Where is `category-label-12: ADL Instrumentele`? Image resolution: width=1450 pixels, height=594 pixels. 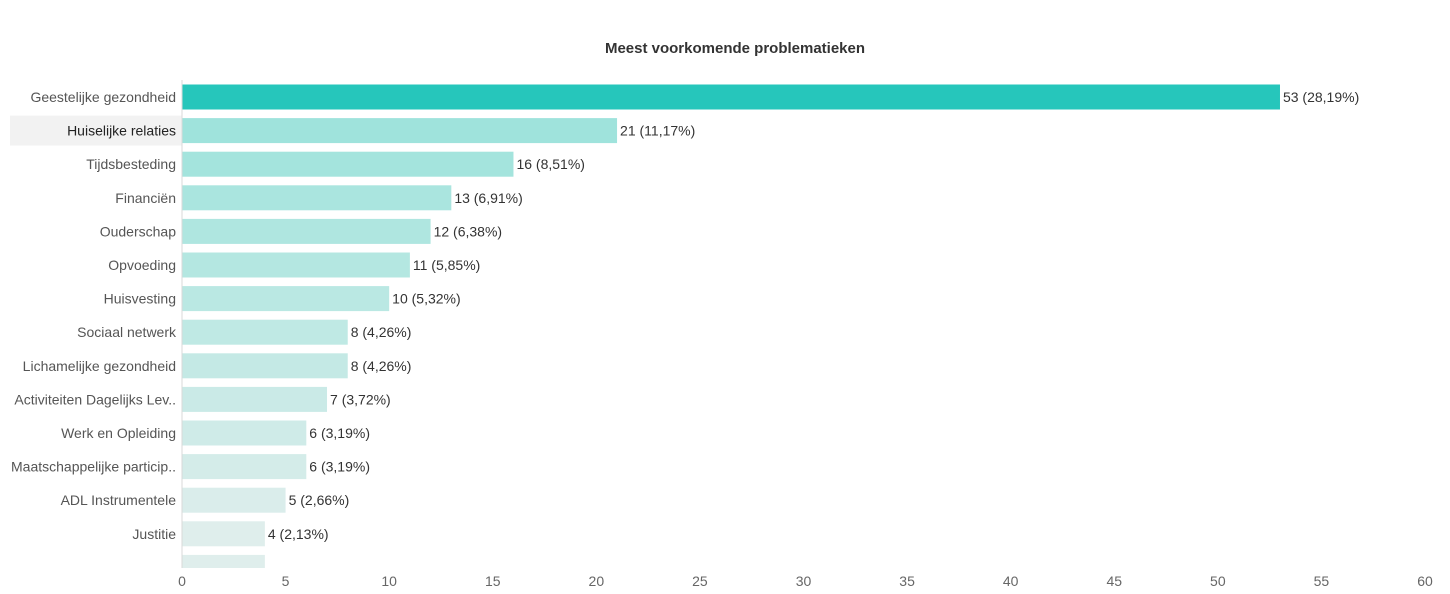
category-label-12: ADL Instrumentele is located at coordinates (119, 500).